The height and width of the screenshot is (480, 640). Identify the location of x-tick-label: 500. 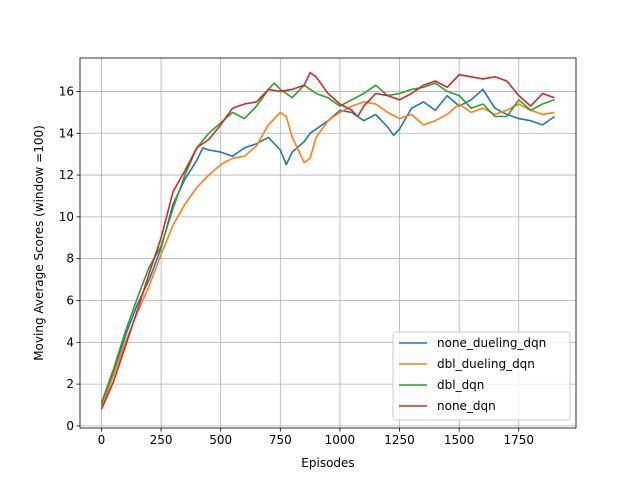
(220, 440).